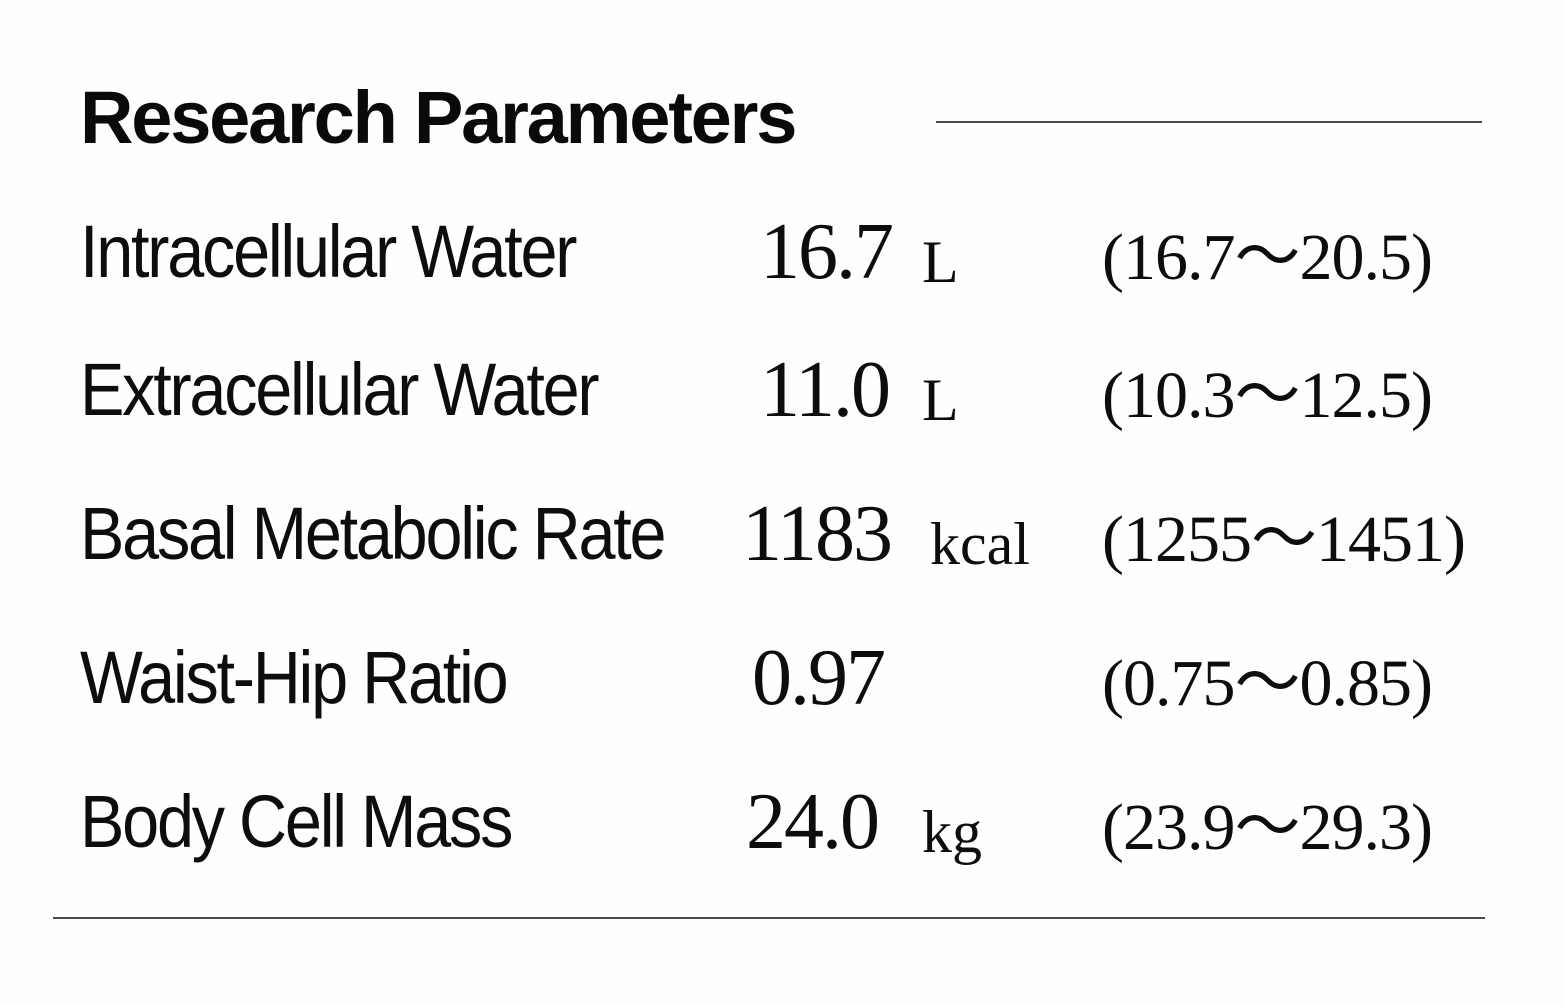 This screenshot has height=1006, width=1563. Describe the element at coordinates (769, 918) in the screenshot. I see `bottom-divider` at that location.